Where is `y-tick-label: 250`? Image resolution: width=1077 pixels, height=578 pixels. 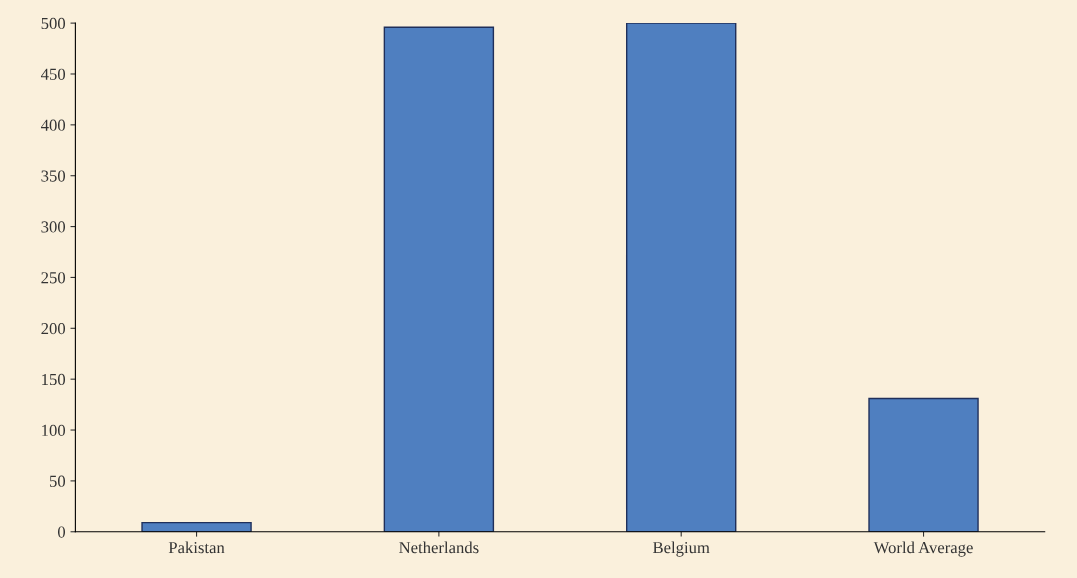 y-tick-label: 250 is located at coordinates (53, 278).